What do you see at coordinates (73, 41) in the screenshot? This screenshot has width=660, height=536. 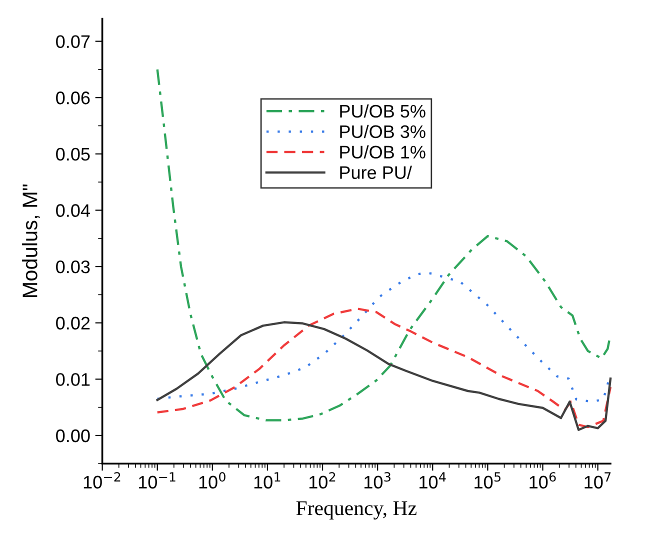 I see `y-tick-label: 0.07` at bounding box center [73, 41].